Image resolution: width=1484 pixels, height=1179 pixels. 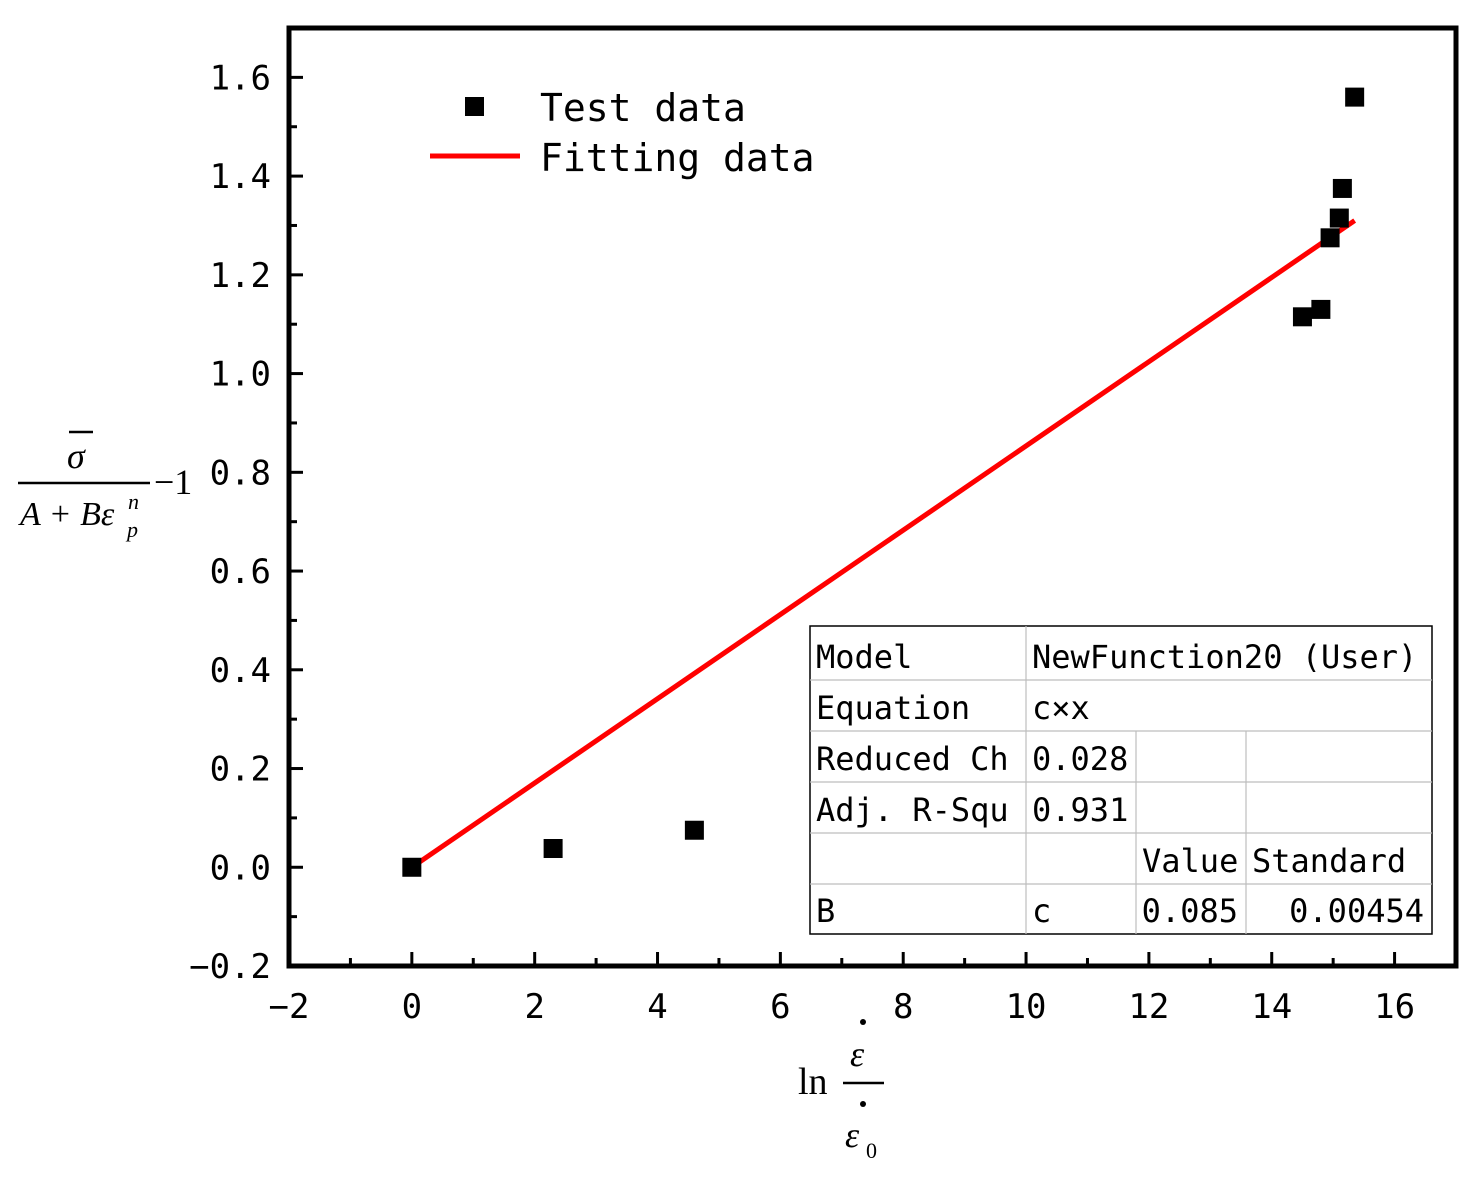 I want to click on y-label-suffix: −1, so click(x=173, y=482).